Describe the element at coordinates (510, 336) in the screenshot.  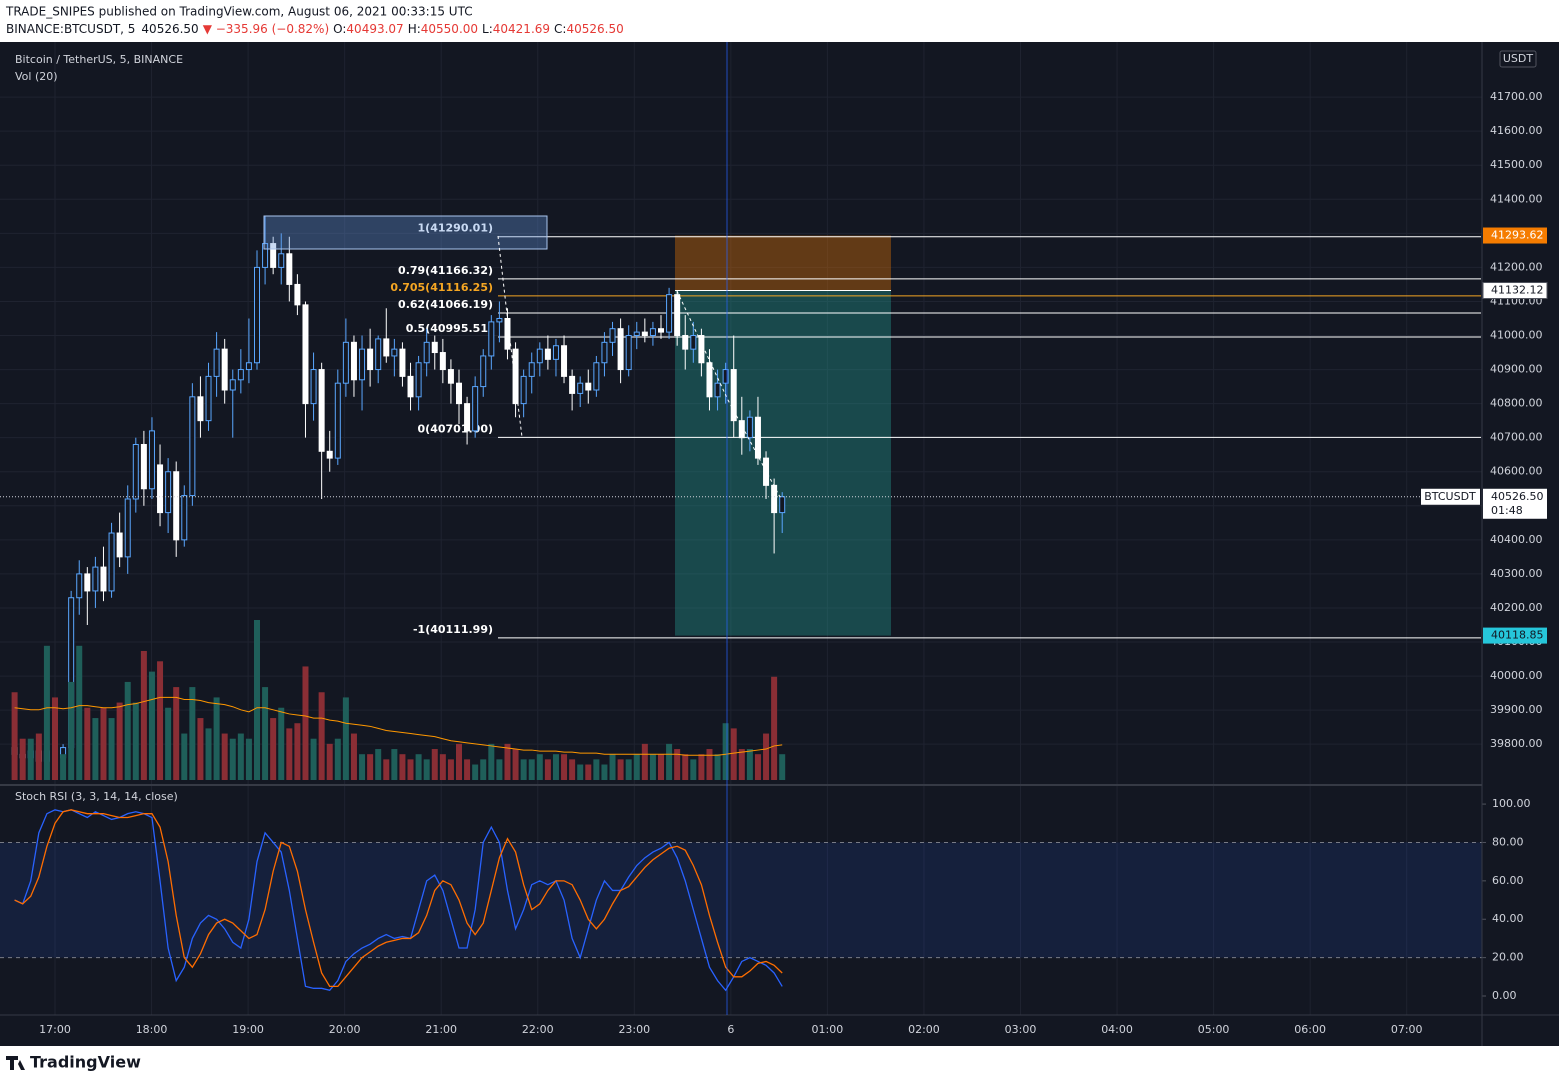
I see `fib-connector` at that location.